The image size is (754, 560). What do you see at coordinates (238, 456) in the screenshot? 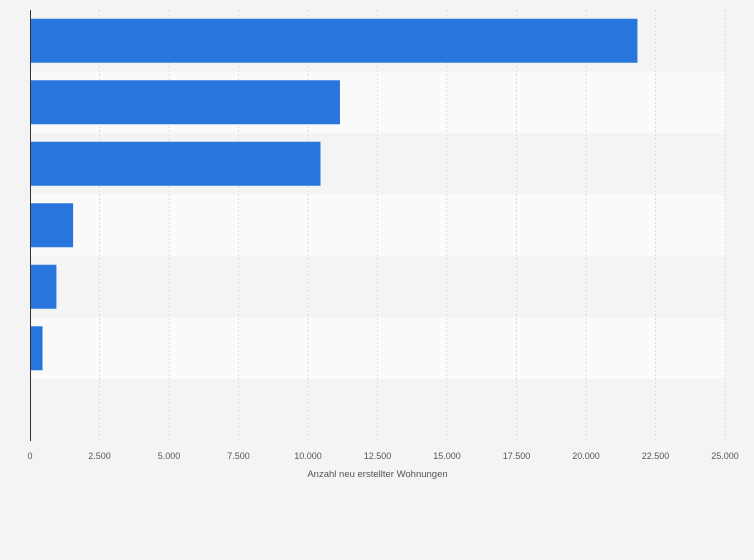
I see `x-tick-label: 7.500` at bounding box center [238, 456].